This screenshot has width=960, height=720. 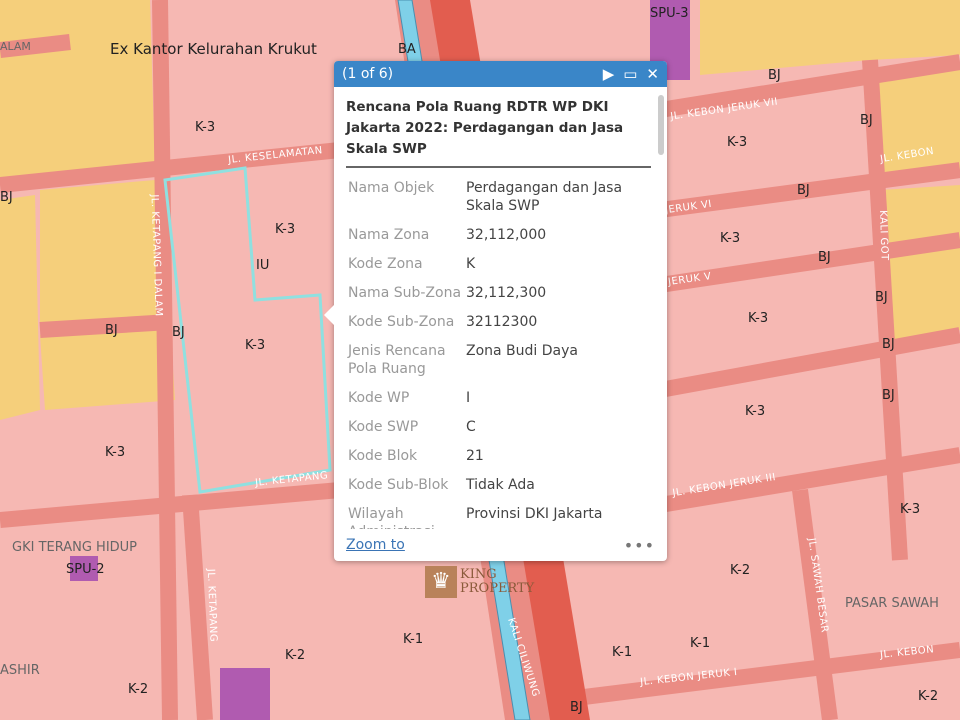 What do you see at coordinates (398, 485) in the screenshot?
I see `attribute-key: Kode Sub-Blok` at bounding box center [398, 485].